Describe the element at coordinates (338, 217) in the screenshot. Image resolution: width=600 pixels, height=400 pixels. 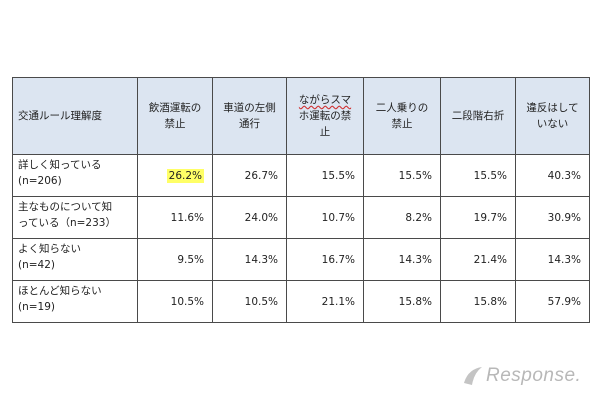
I see `value-text: 10.7%` at that location.